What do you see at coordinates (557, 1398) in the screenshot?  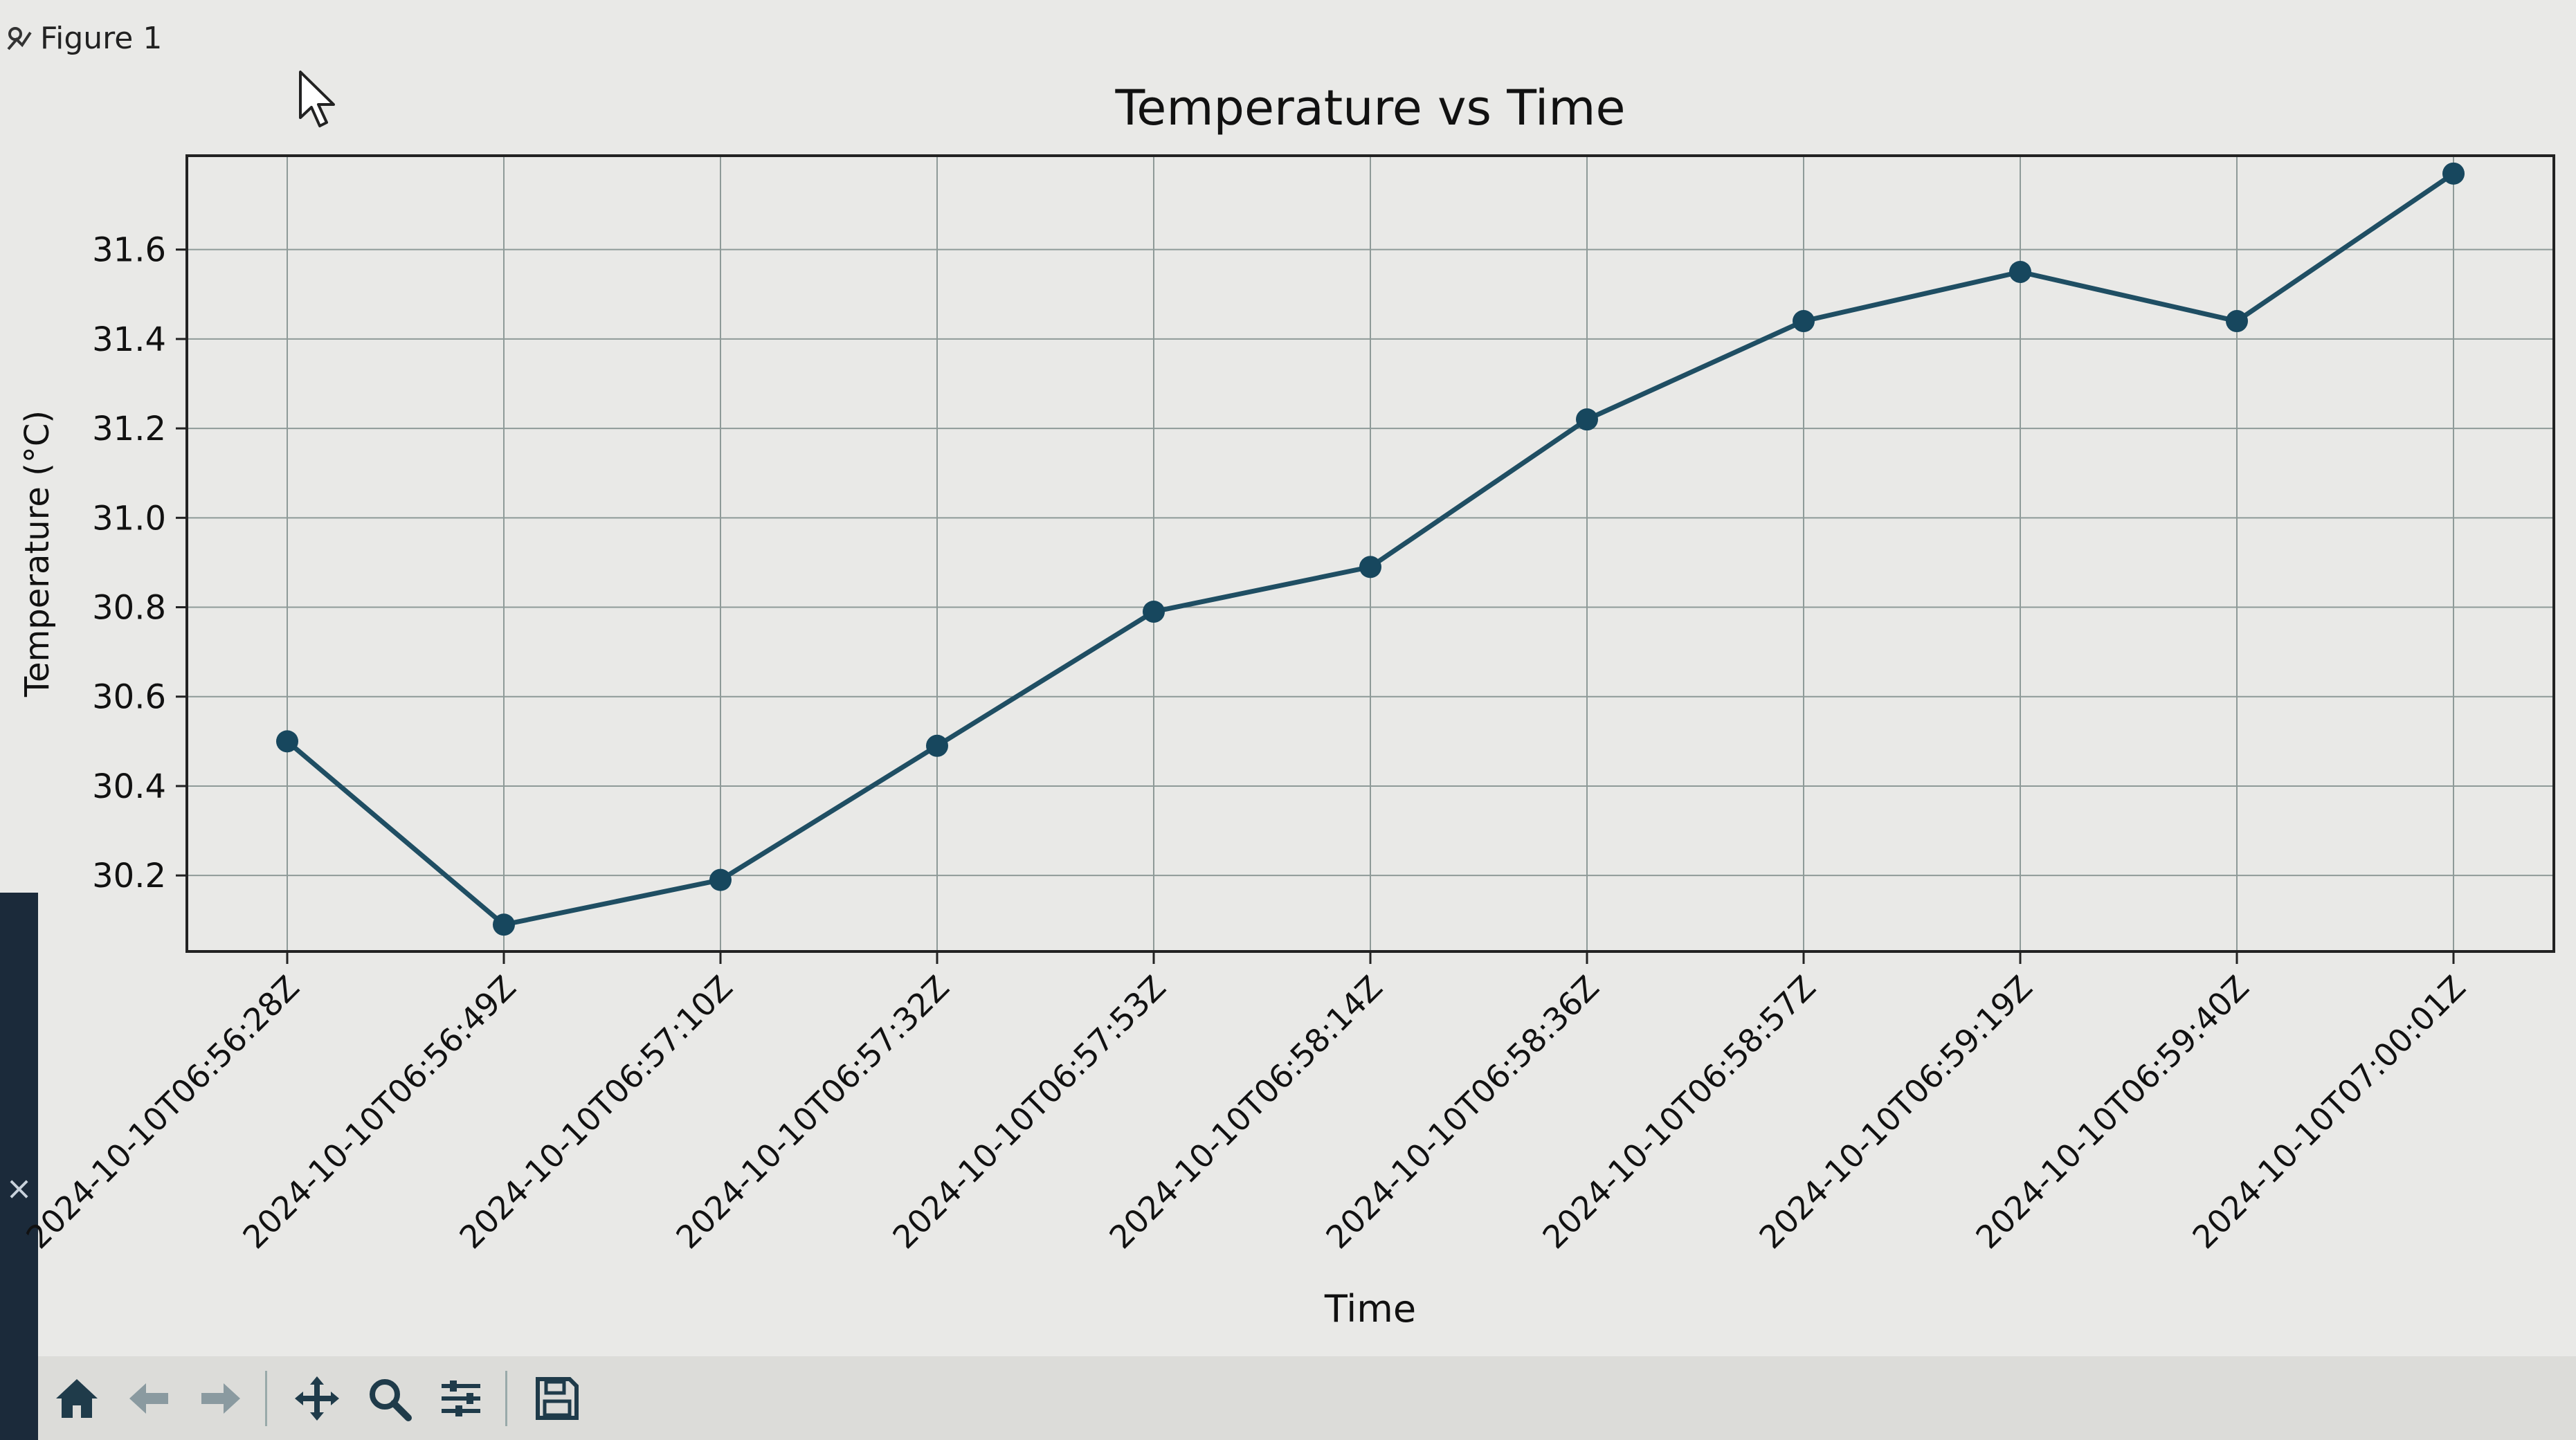 I see `save-icon` at bounding box center [557, 1398].